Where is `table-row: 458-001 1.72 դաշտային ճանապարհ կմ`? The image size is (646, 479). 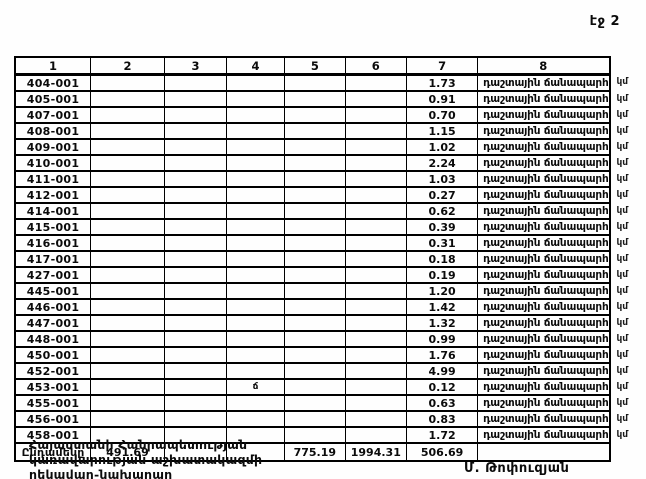 table-row: 458-001 1.72 դաշտային ճանապարհ կմ is located at coordinates (329, 435).